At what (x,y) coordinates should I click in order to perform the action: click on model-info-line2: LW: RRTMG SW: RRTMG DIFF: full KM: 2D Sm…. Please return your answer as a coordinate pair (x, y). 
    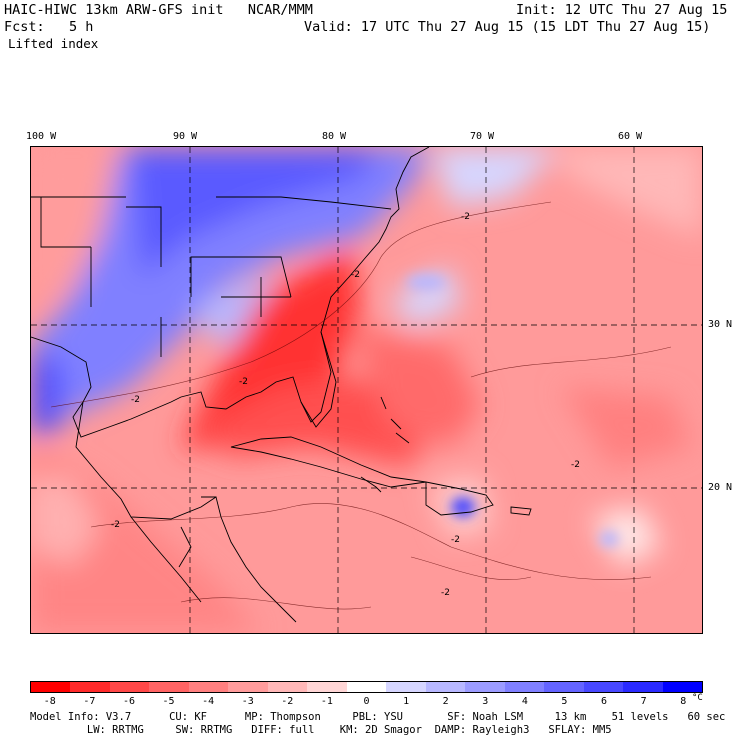
    Looking at the image, I should click on (321, 730).